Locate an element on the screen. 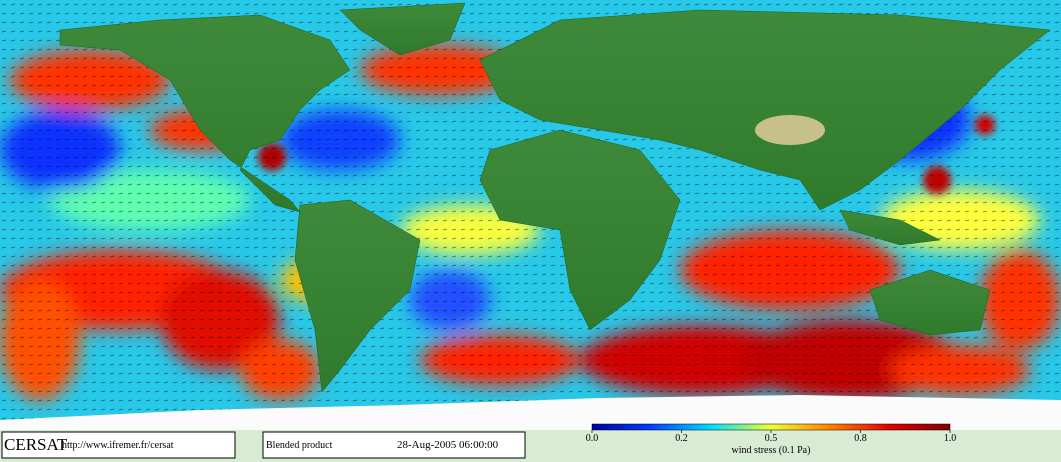  antarctica is located at coordinates (530, 413).